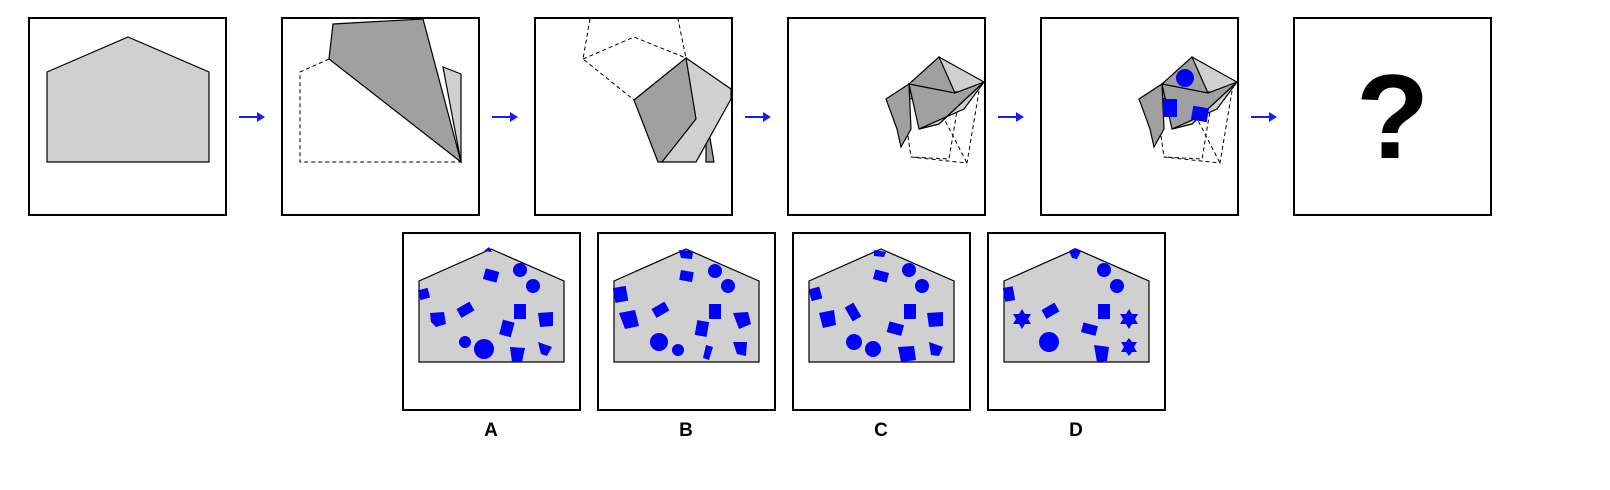 The image size is (1610, 490). What do you see at coordinates (381, 91) in the screenshot?
I see `step-2-figure` at bounding box center [381, 91].